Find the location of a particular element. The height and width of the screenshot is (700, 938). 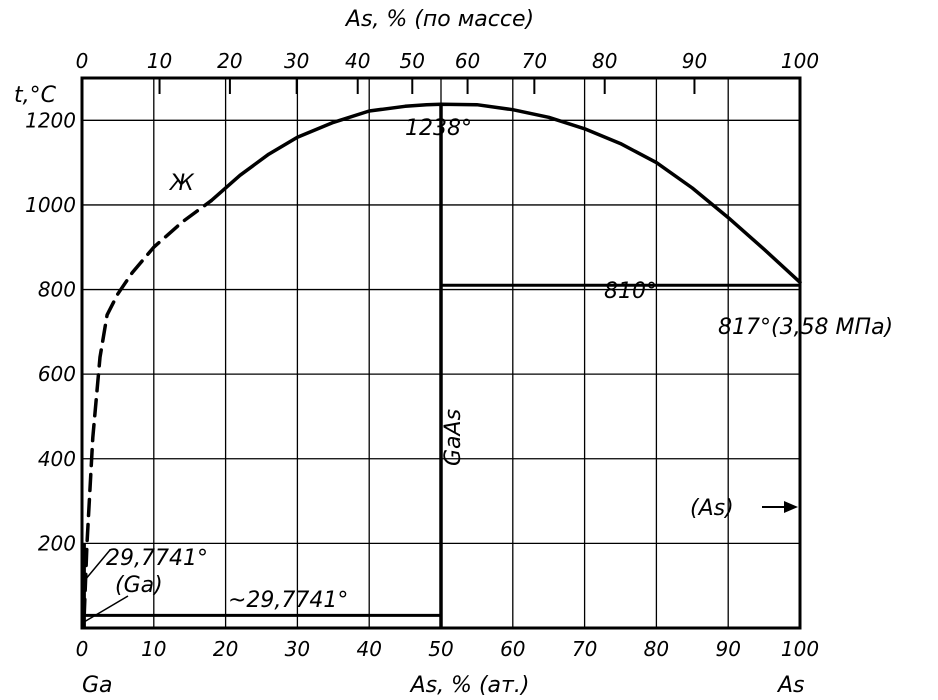

annotation-liquid-region: Ж is located at coordinates (181, 183).